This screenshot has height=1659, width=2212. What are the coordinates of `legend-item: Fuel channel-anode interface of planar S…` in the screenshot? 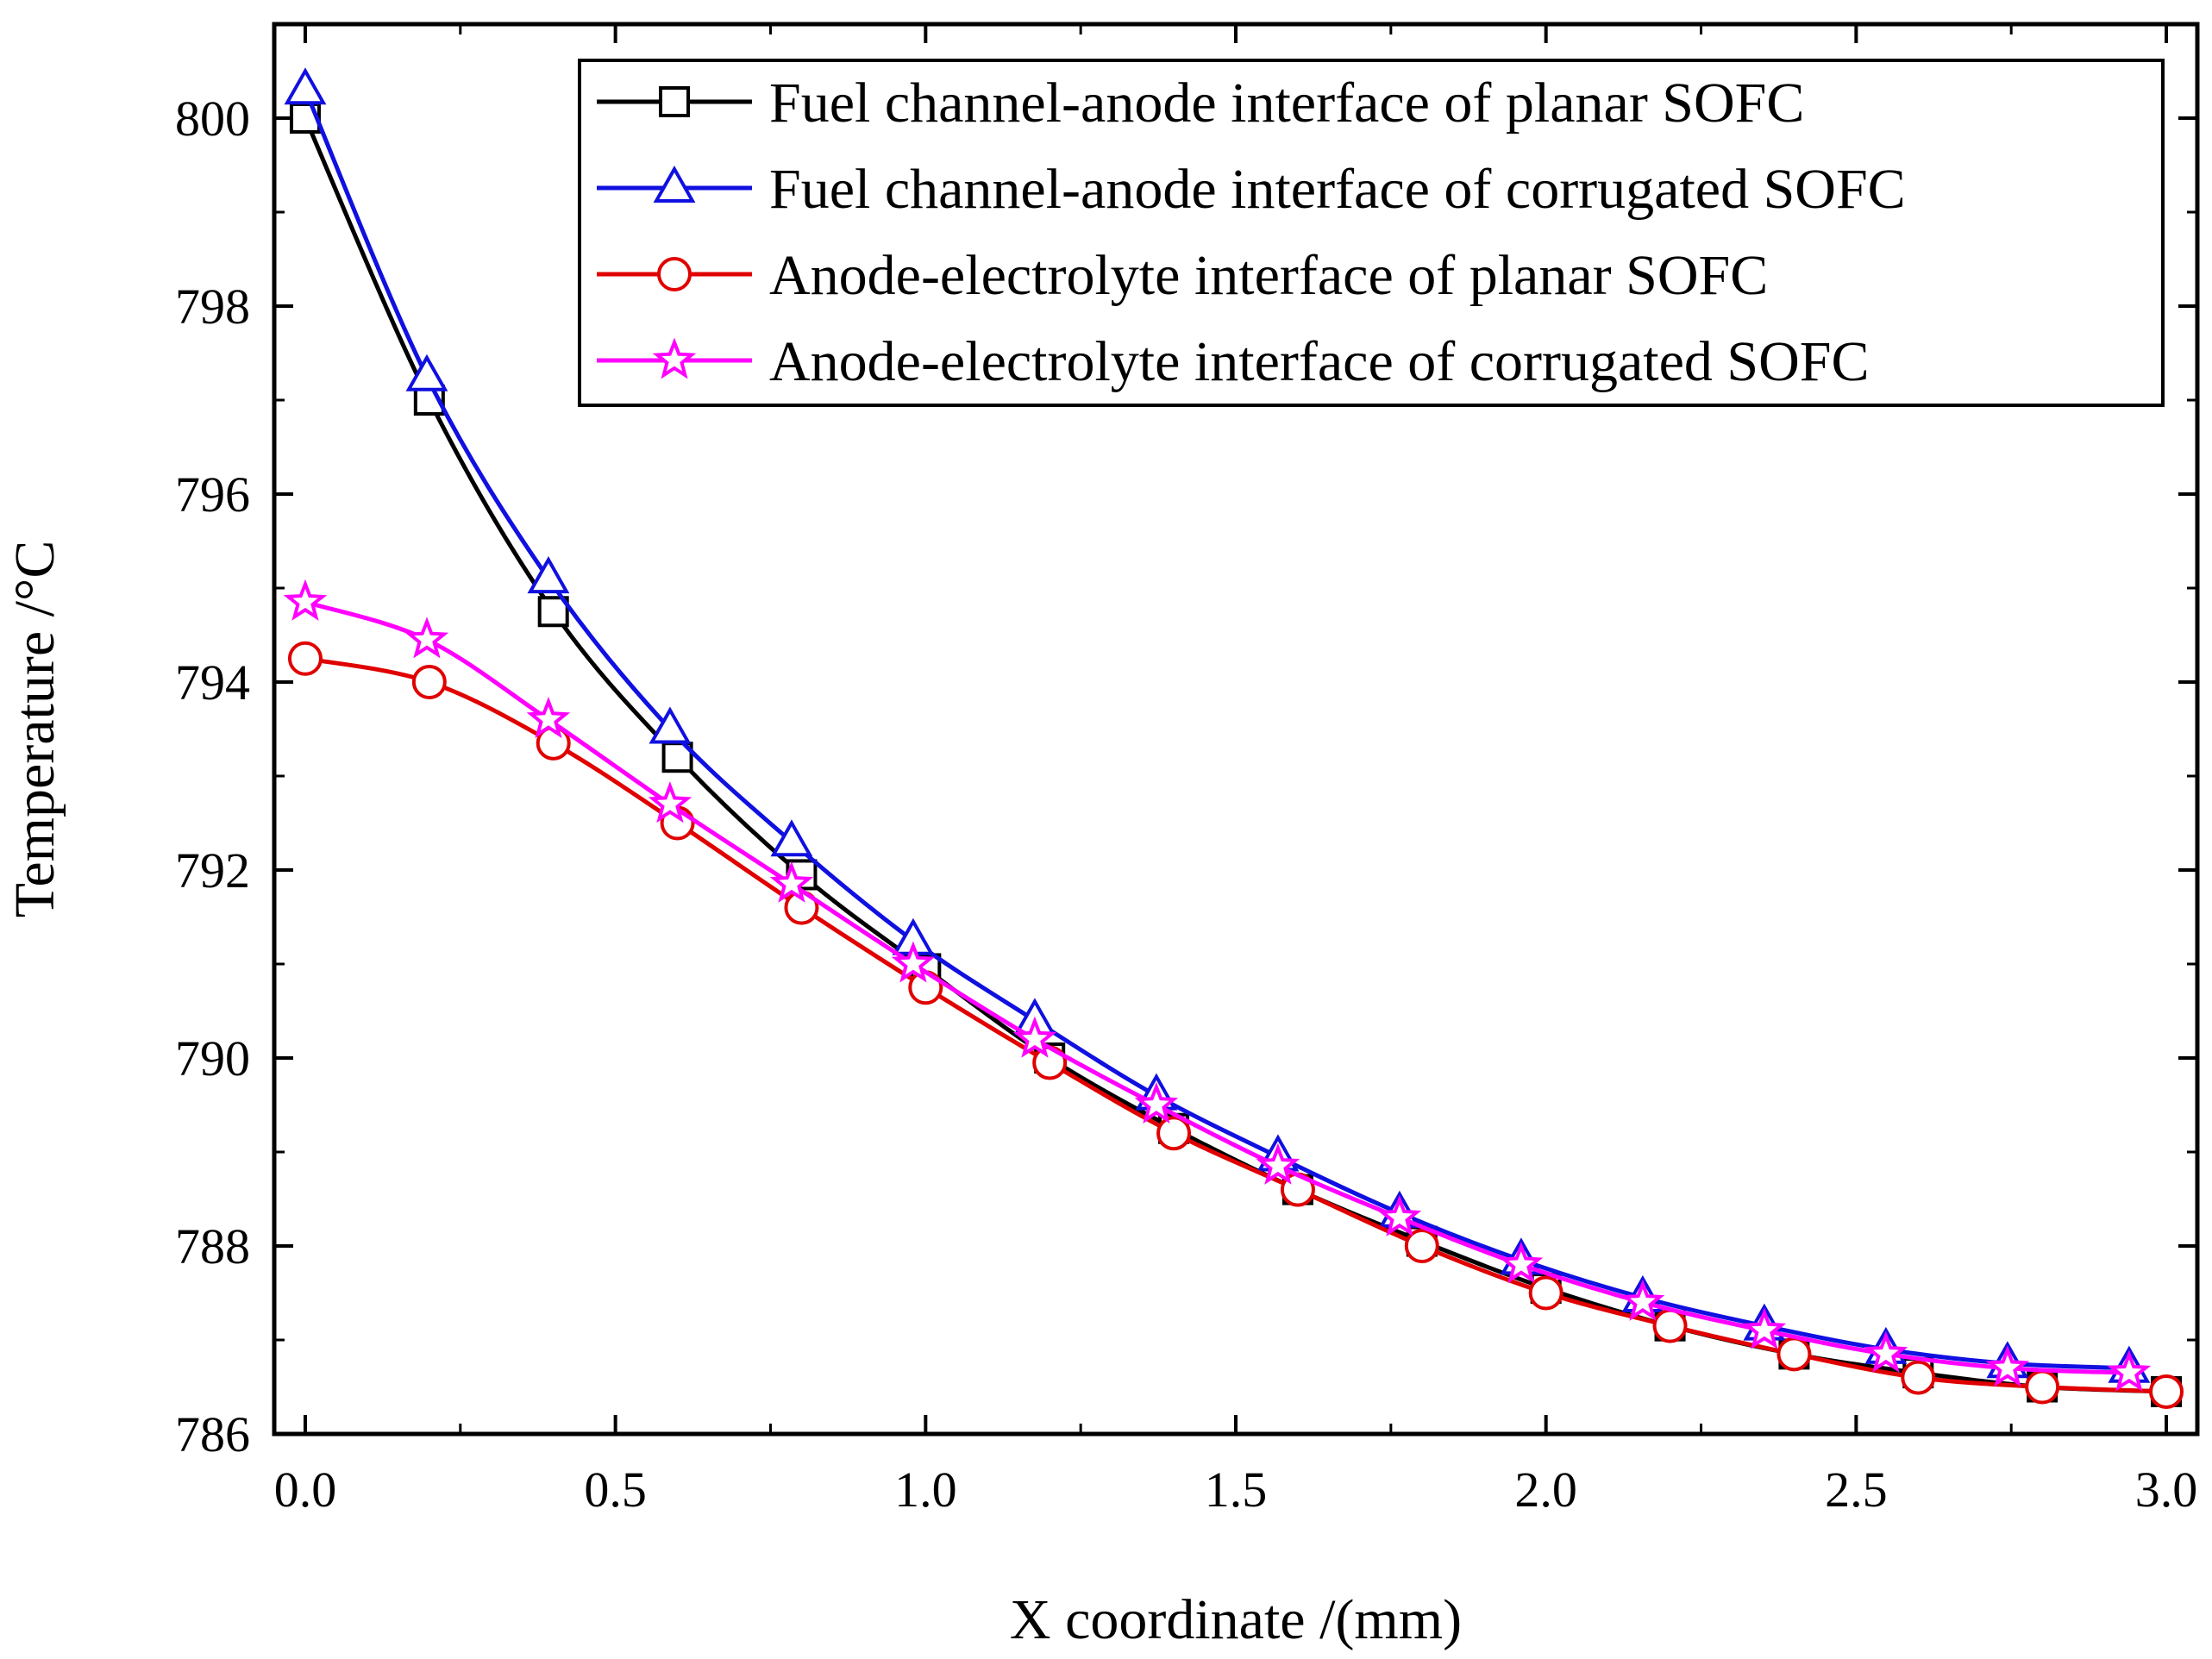 It's located at (1200, 103).